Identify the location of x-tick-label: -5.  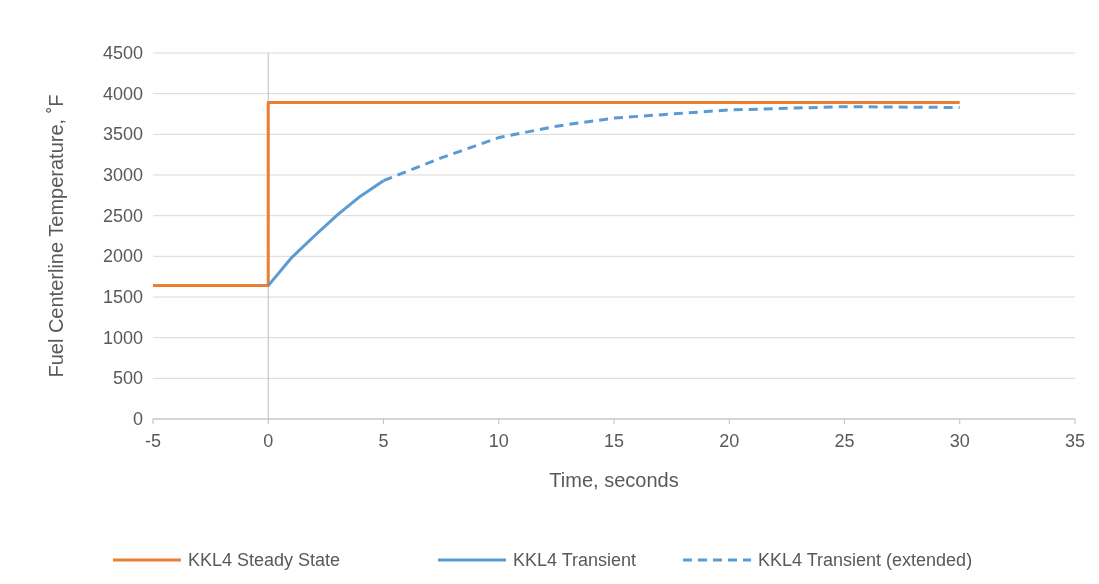
(153, 441).